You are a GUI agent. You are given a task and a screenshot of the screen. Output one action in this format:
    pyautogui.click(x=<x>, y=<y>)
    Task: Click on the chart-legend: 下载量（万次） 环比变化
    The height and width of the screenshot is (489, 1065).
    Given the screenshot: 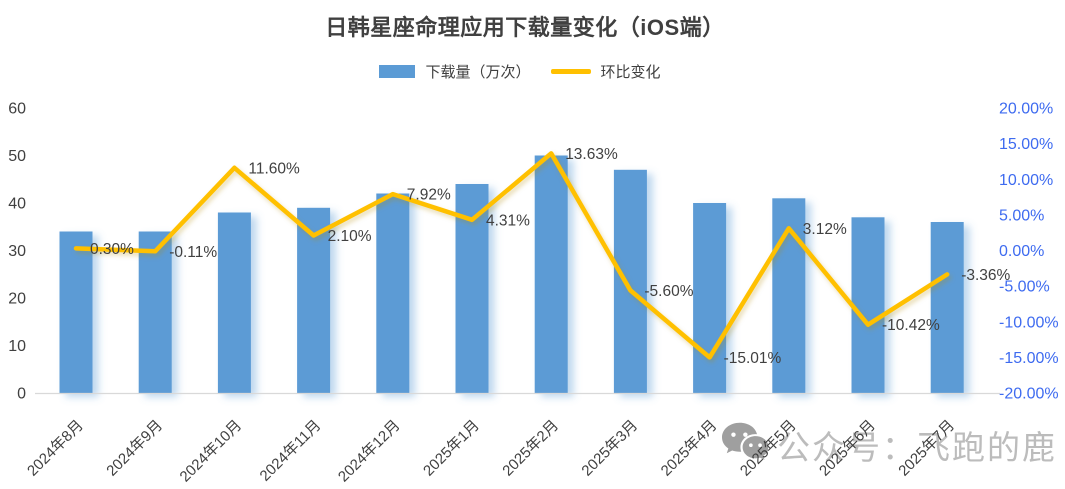 What is the action you would take?
    pyautogui.click(x=525, y=71)
    